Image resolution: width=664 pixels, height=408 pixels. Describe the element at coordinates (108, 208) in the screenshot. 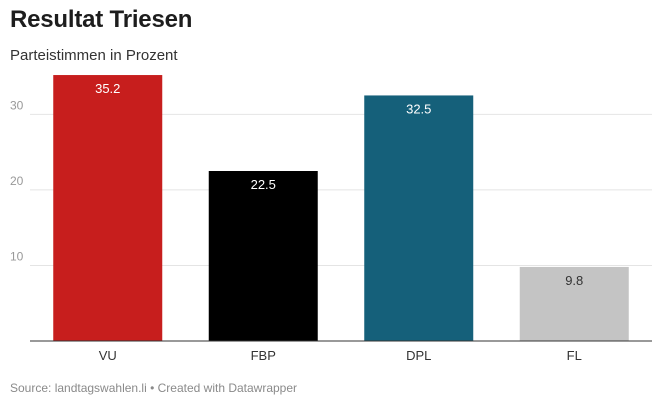

I see `bar-vu` at that location.